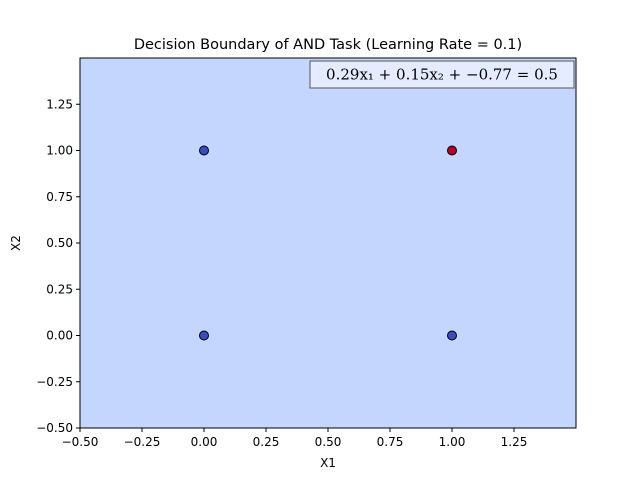 Image resolution: width=640 pixels, height=480 pixels. Describe the element at coordinates (16, 243) in the screenshot. I see `y-axis-label: X2` at that location.